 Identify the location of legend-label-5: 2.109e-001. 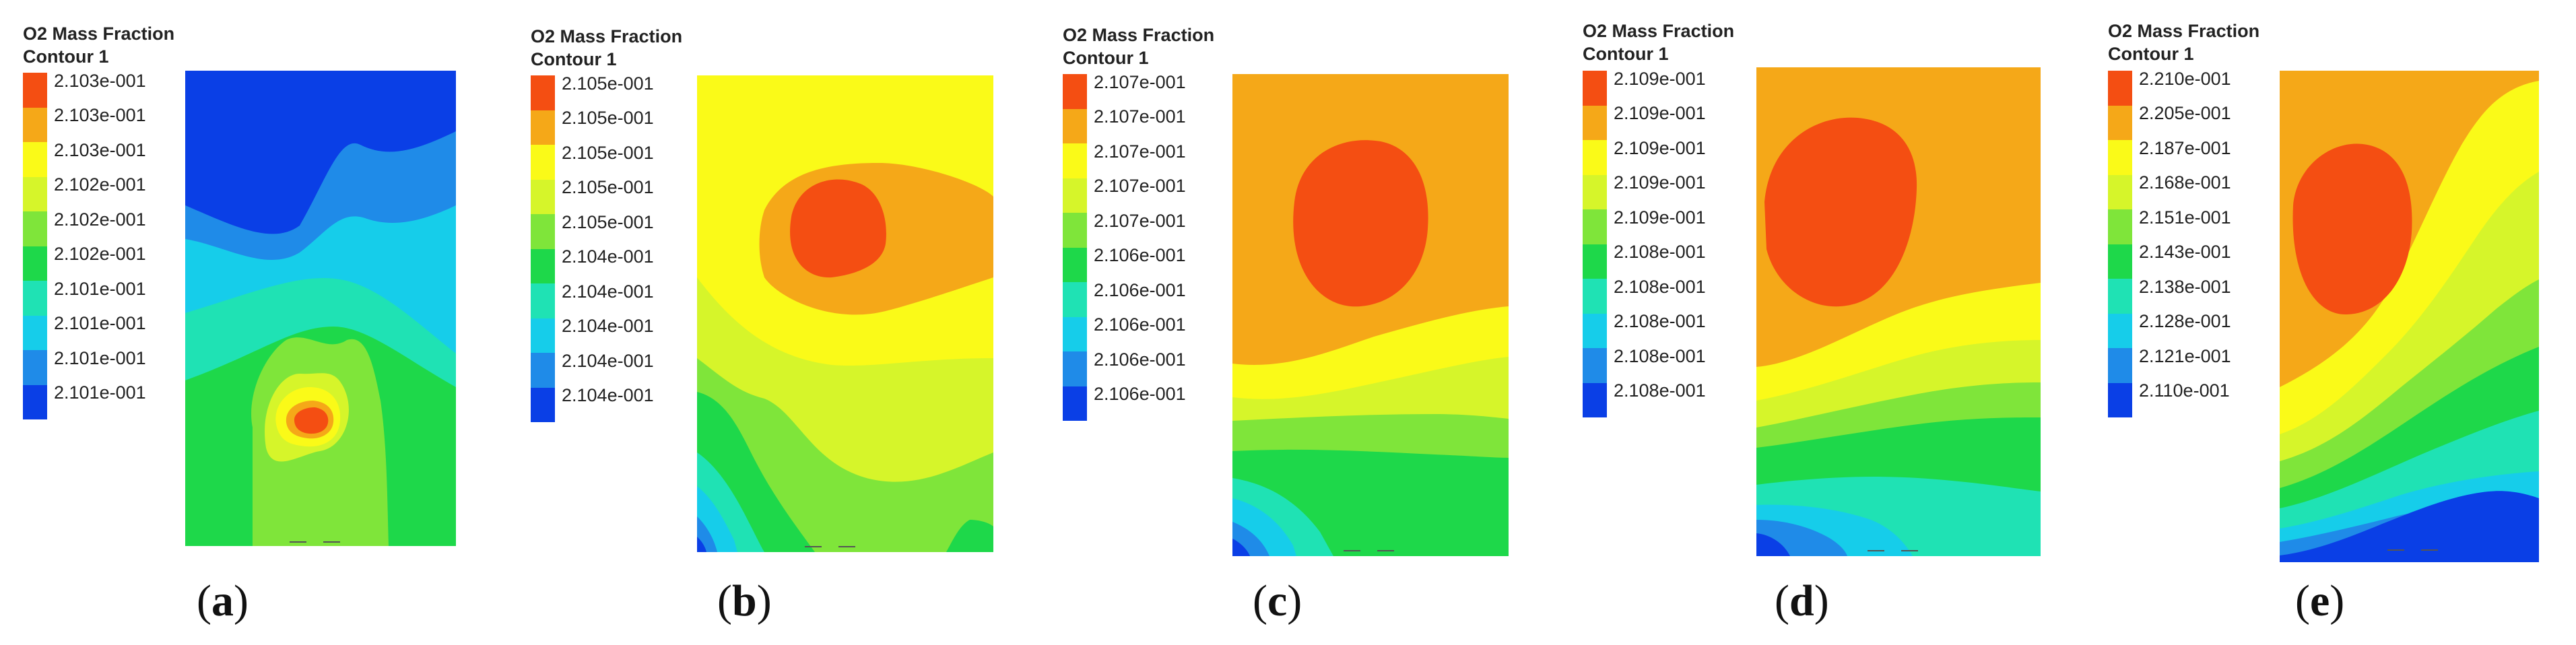
(1660, 217).